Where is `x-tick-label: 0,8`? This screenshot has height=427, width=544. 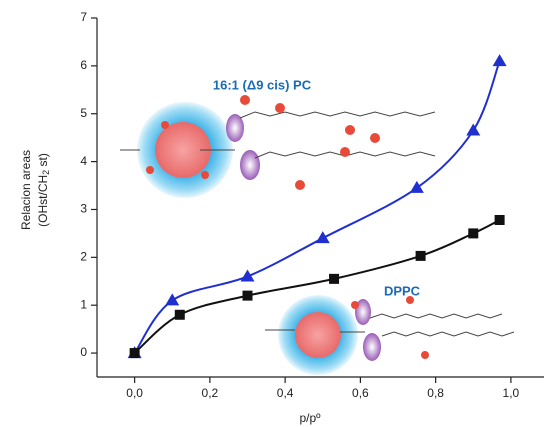
x-tick-label: 0,8 is located at coordinates (435, 393).